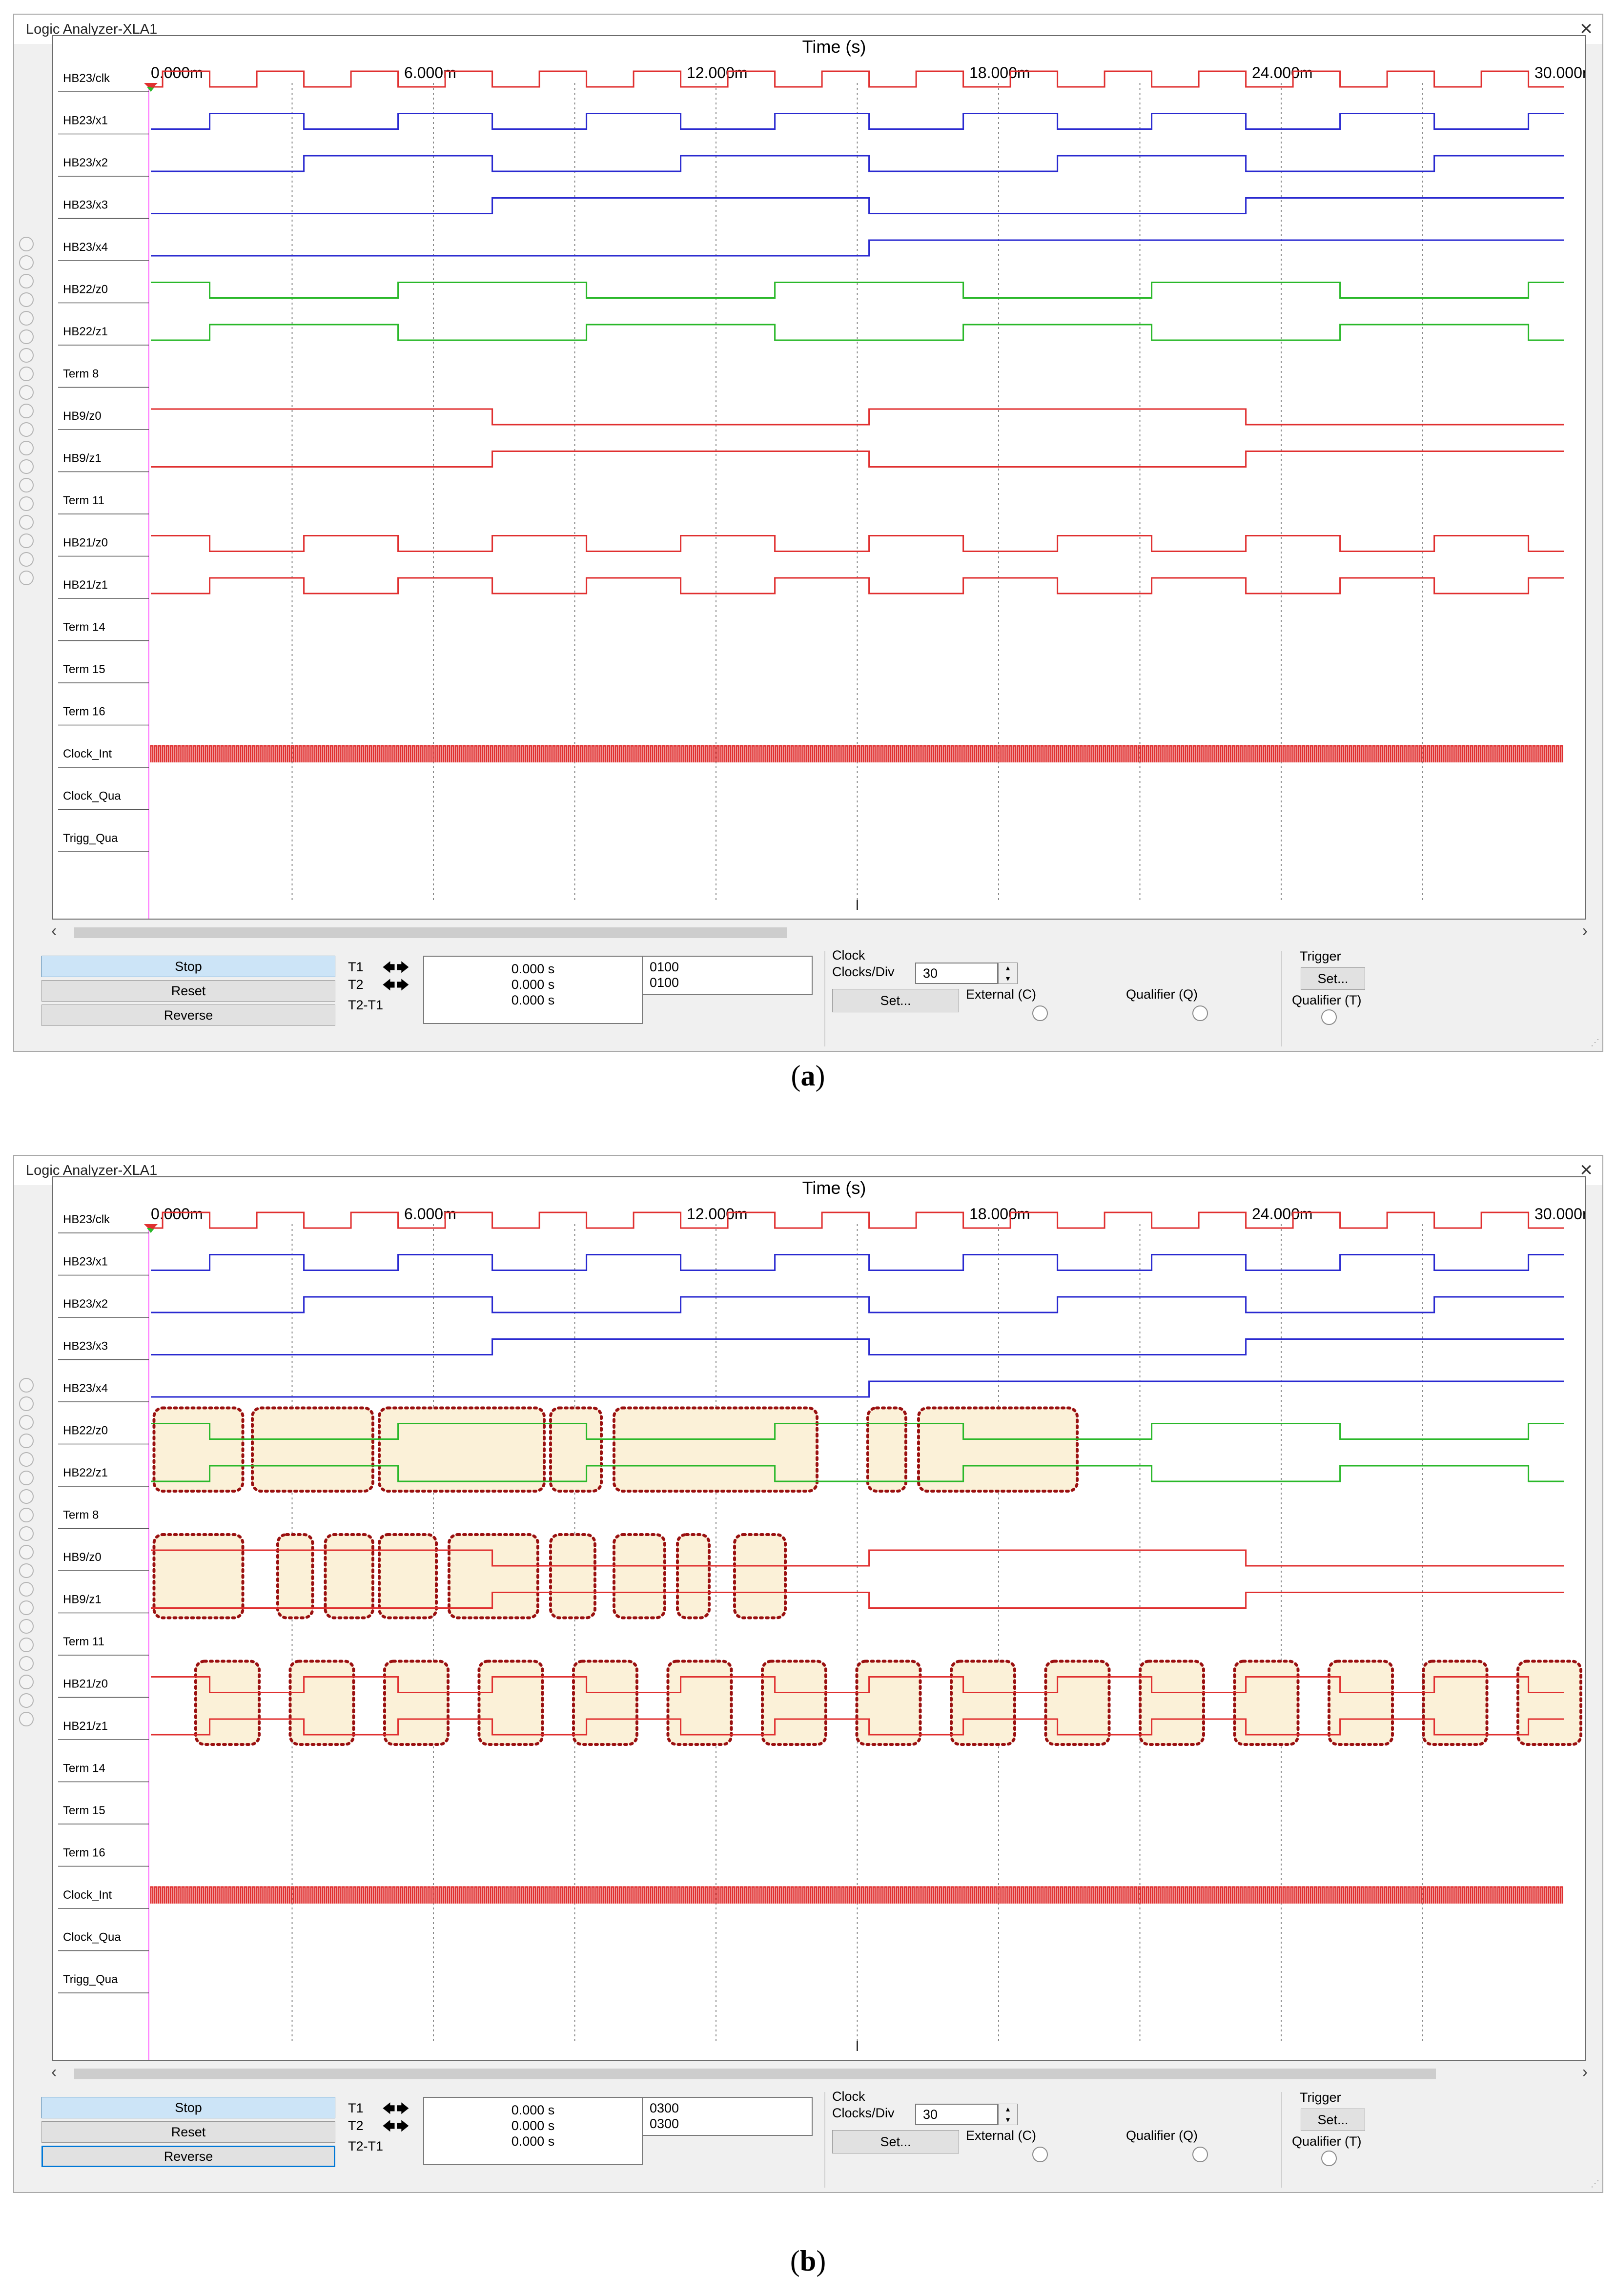 This screenshot has width=1616, height=2296. I want to click on channel-label: HB23/x3, so click(85, 205).